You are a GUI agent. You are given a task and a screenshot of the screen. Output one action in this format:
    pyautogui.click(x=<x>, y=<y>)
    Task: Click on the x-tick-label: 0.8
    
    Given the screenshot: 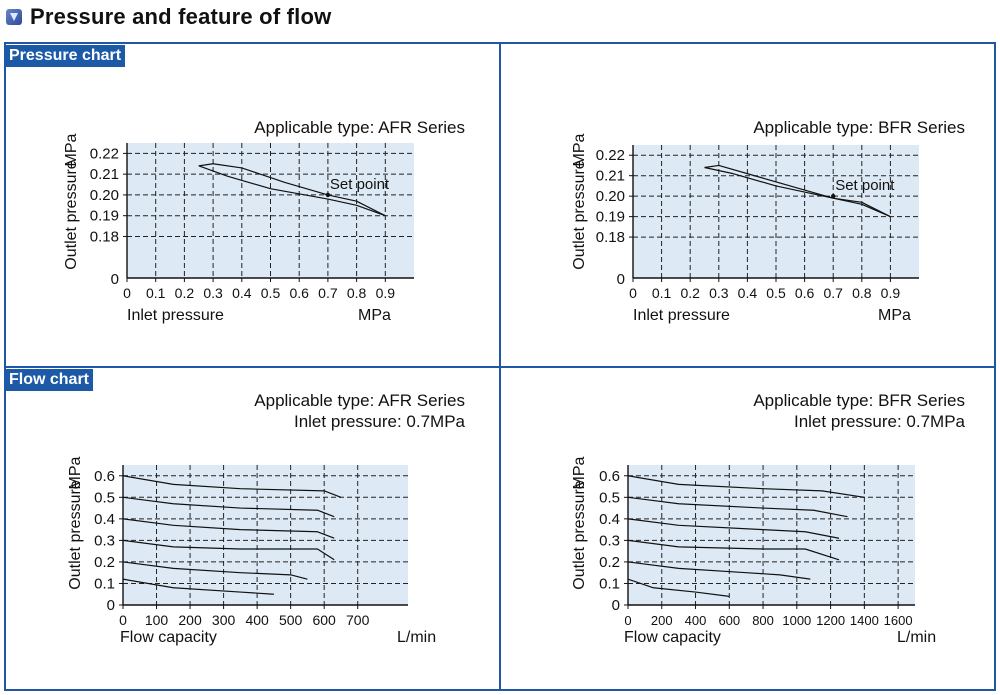 What is the action you would take?
    pyautogui.click(x=357, y=293)
    